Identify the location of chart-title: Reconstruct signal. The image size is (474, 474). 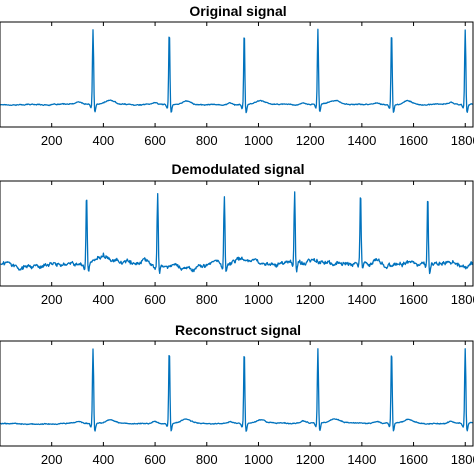
(238, 330).